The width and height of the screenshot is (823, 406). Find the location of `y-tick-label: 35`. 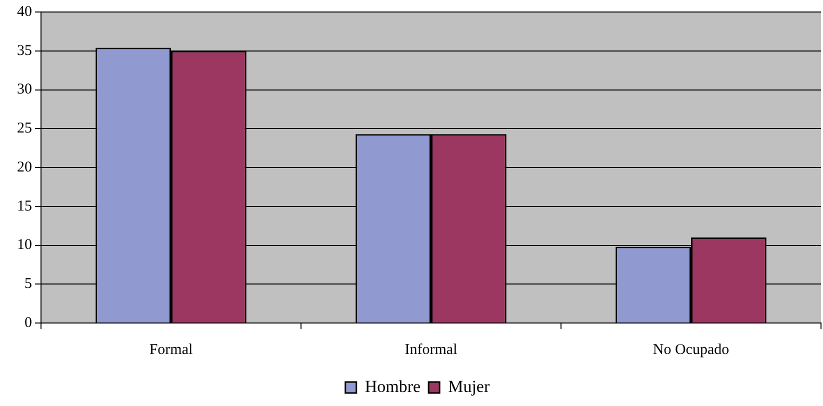

y-tick-label: 35 is located at coordinates (24, 50).